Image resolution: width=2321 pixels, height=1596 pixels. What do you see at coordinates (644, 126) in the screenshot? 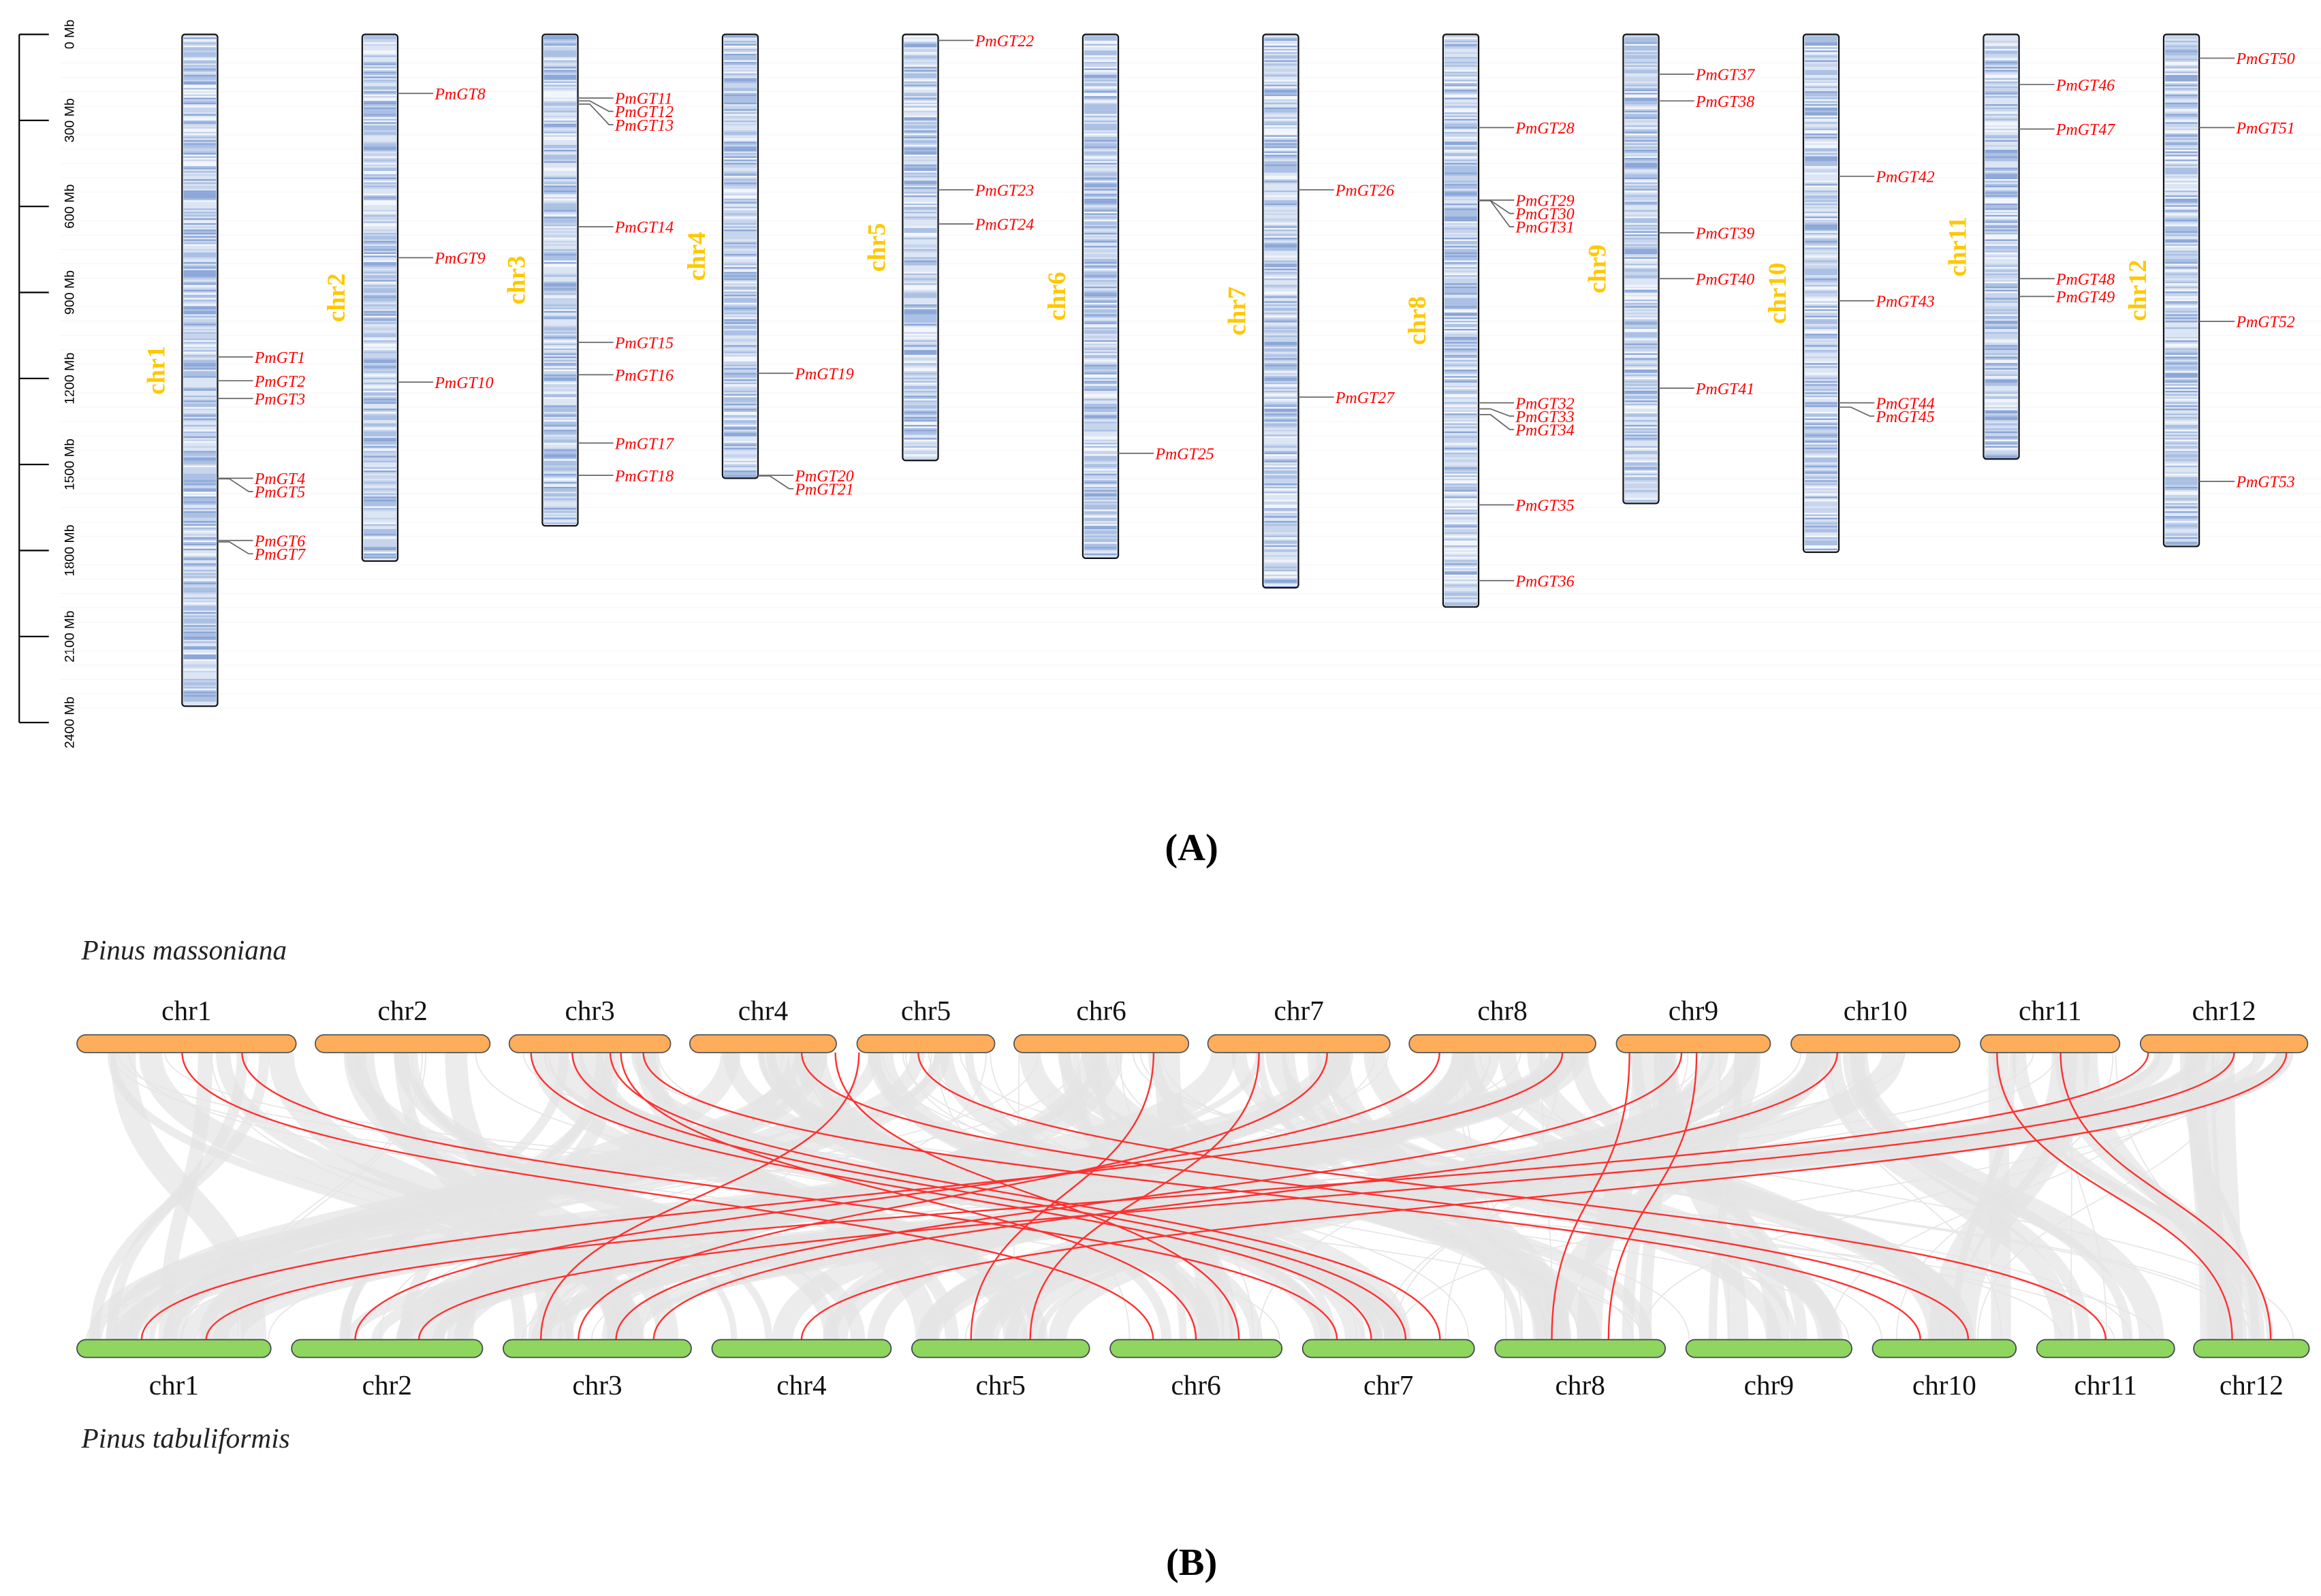
I see `gene-label: PmGT13` at bounding box center [644, 126].